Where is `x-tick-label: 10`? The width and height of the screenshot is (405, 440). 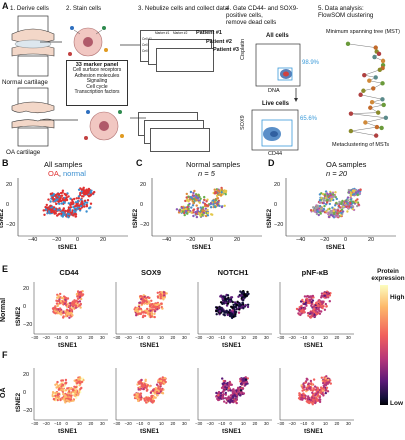
x-tick-label: 10 is located at coordinates (243, 337).